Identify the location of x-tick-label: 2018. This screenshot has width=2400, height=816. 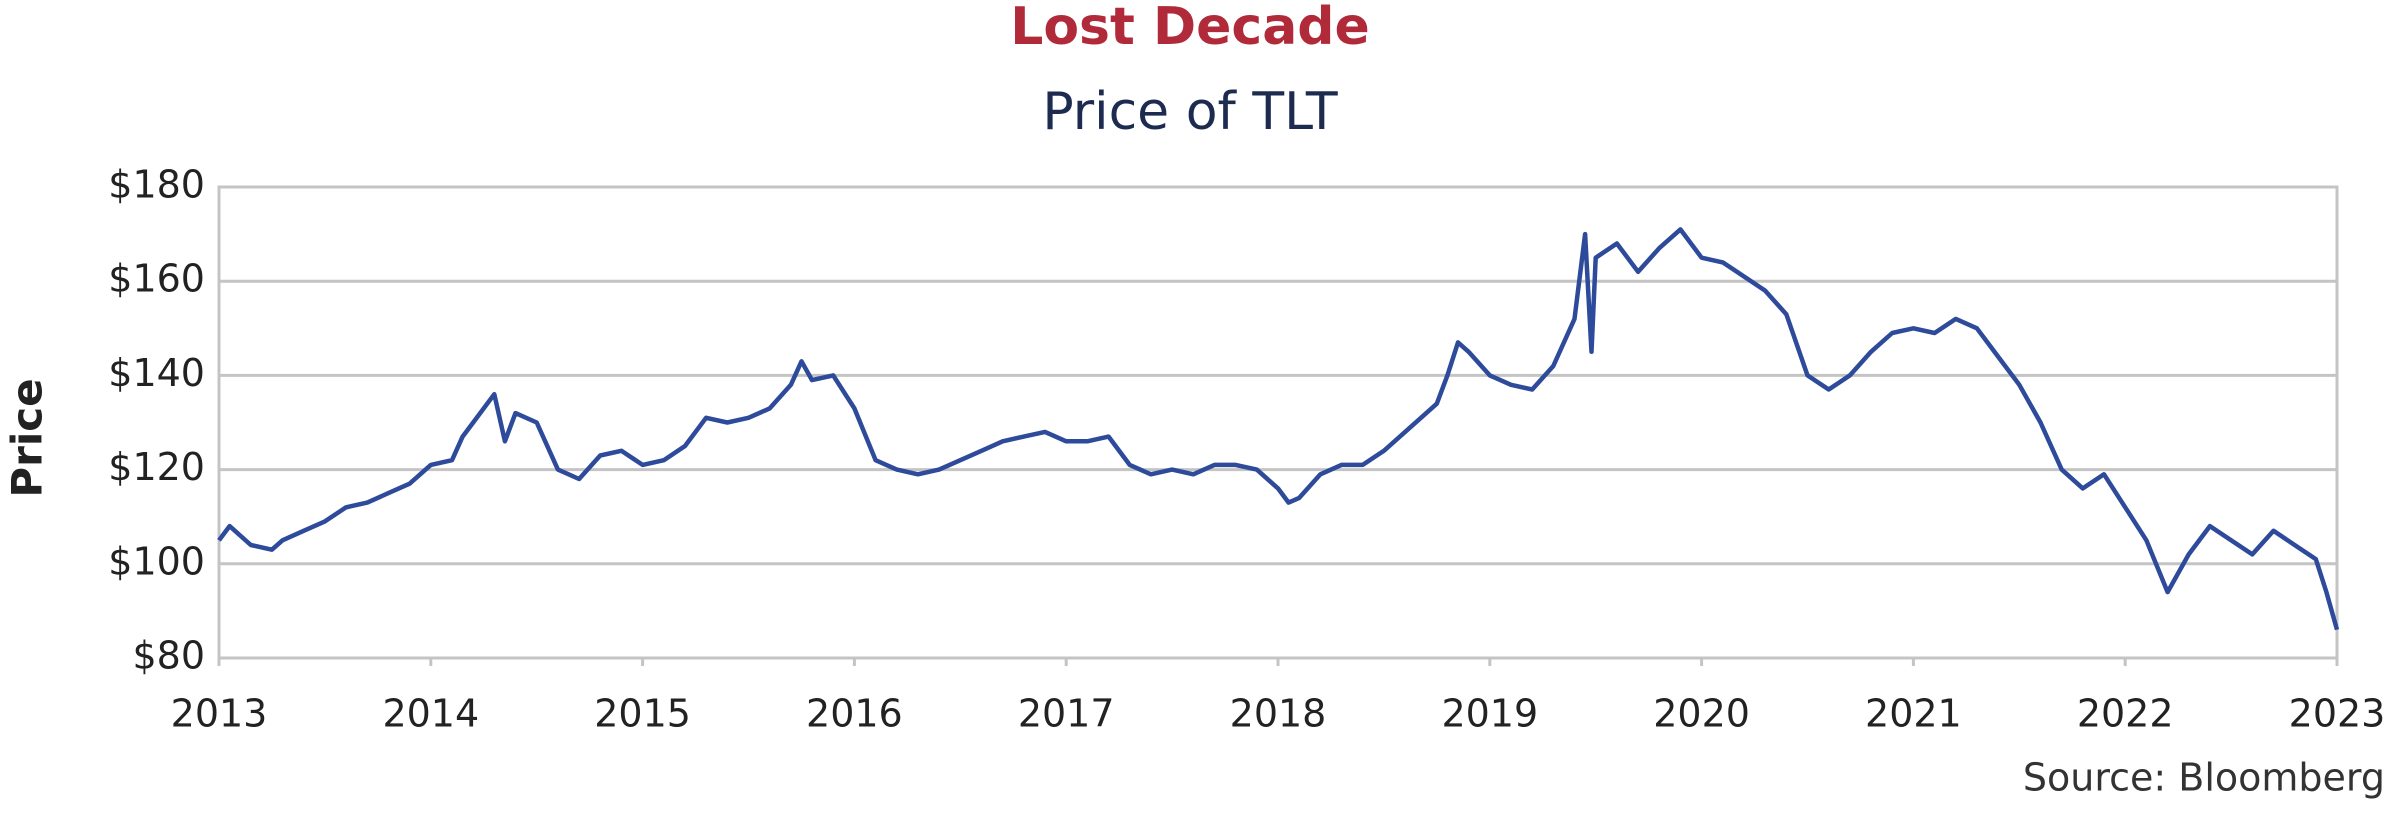
(1278, 714).